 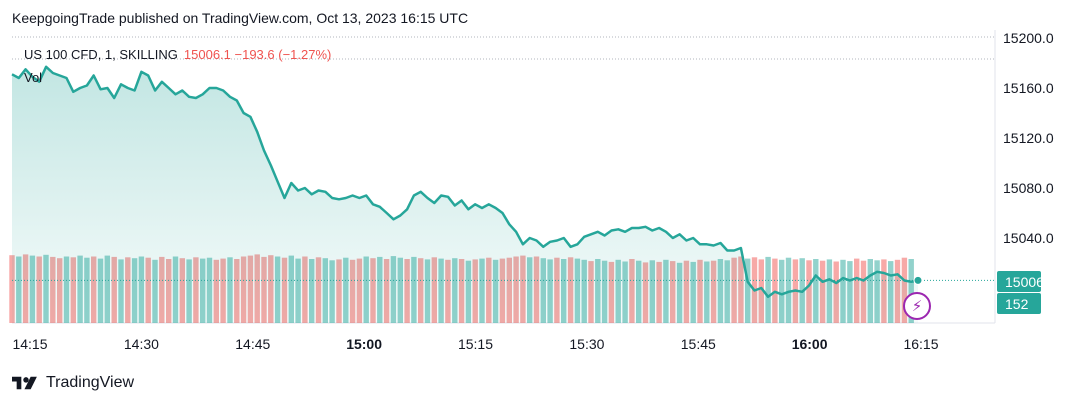 I want to click on last-volume-badge: 152, so click(x=1019, y=303).